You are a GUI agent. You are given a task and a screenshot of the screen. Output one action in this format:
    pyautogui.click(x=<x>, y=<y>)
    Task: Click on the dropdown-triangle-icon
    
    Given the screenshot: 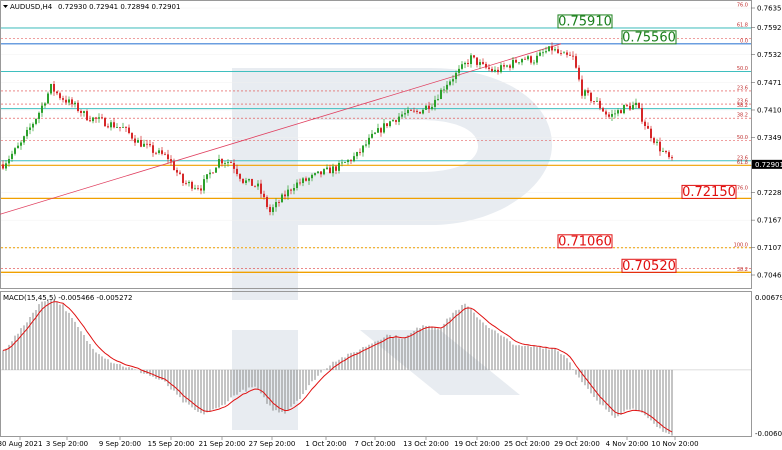 What is the action you would take?
    pyautogui.click(x=5, y=6)
    